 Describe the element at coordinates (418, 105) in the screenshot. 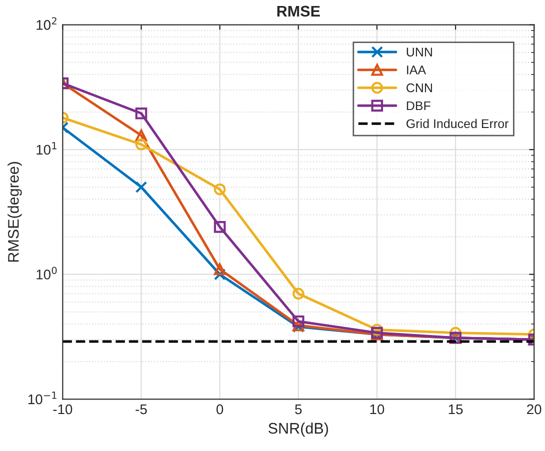

I see `legend-label: DBF` at that location.